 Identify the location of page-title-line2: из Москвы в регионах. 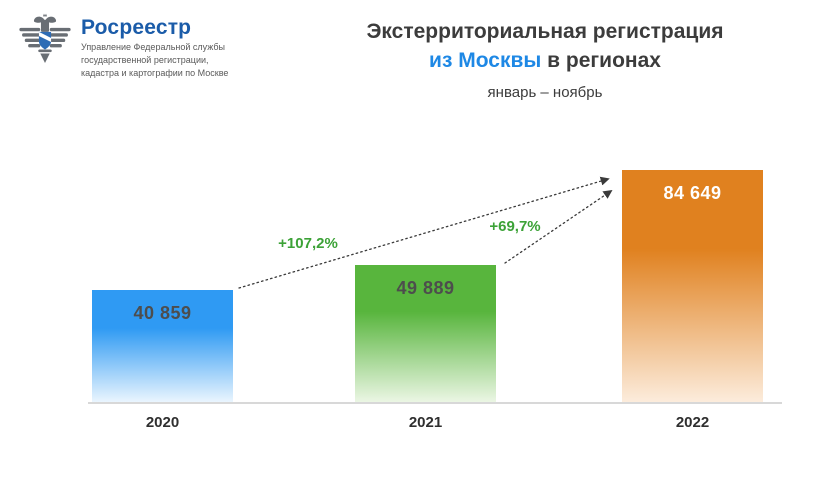
(545, 61).